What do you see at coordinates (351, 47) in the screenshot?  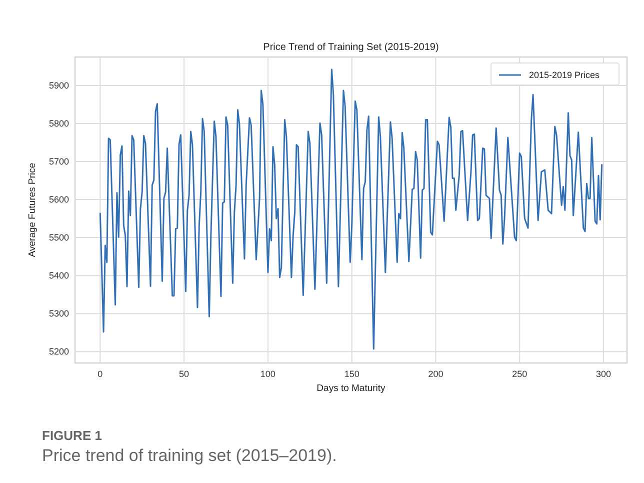 I see `chart-title: Price Trend of Training Set (2015-2019)` at bounding box center [351, 47].